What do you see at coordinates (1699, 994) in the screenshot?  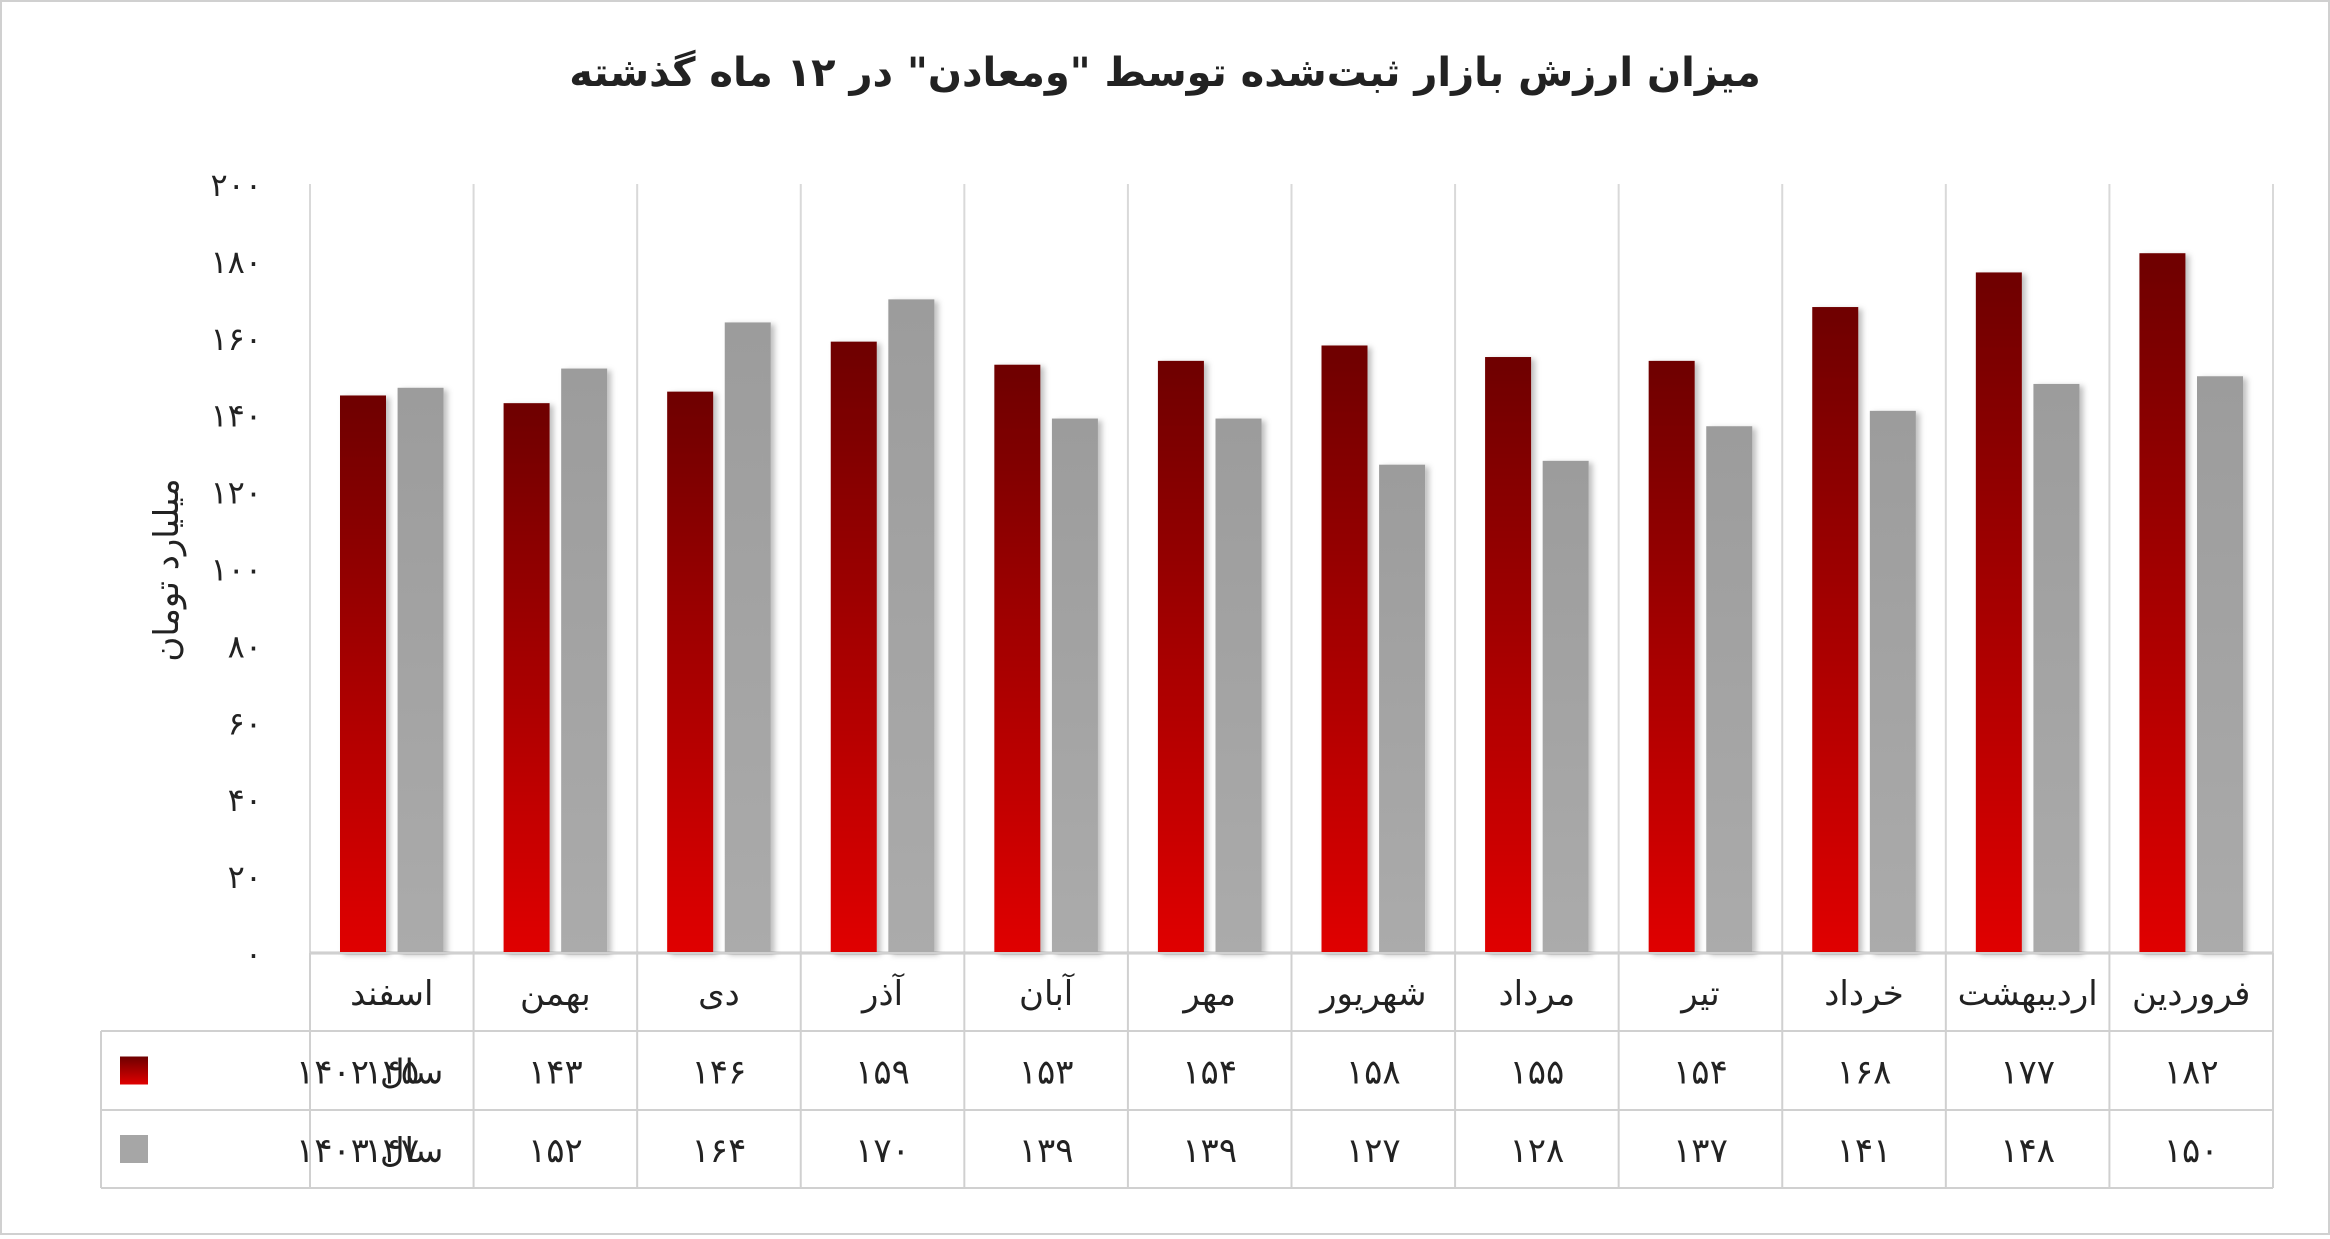 I see `x-tick-label: تیر` at bounding box center [1699, 994].